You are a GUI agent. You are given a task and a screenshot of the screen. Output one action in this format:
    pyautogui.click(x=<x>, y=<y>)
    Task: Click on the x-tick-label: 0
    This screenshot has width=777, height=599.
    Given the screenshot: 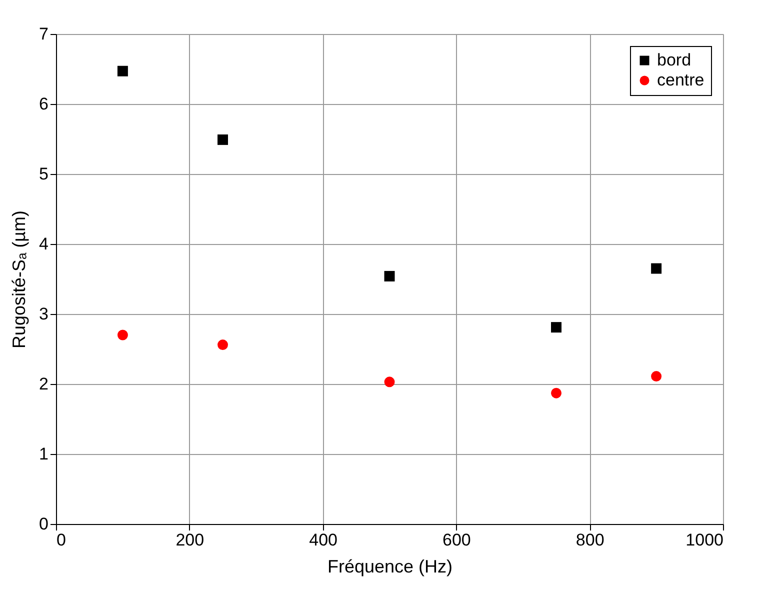 What is the action you would take?
    pyautogui.click(x=61, y=540)
    